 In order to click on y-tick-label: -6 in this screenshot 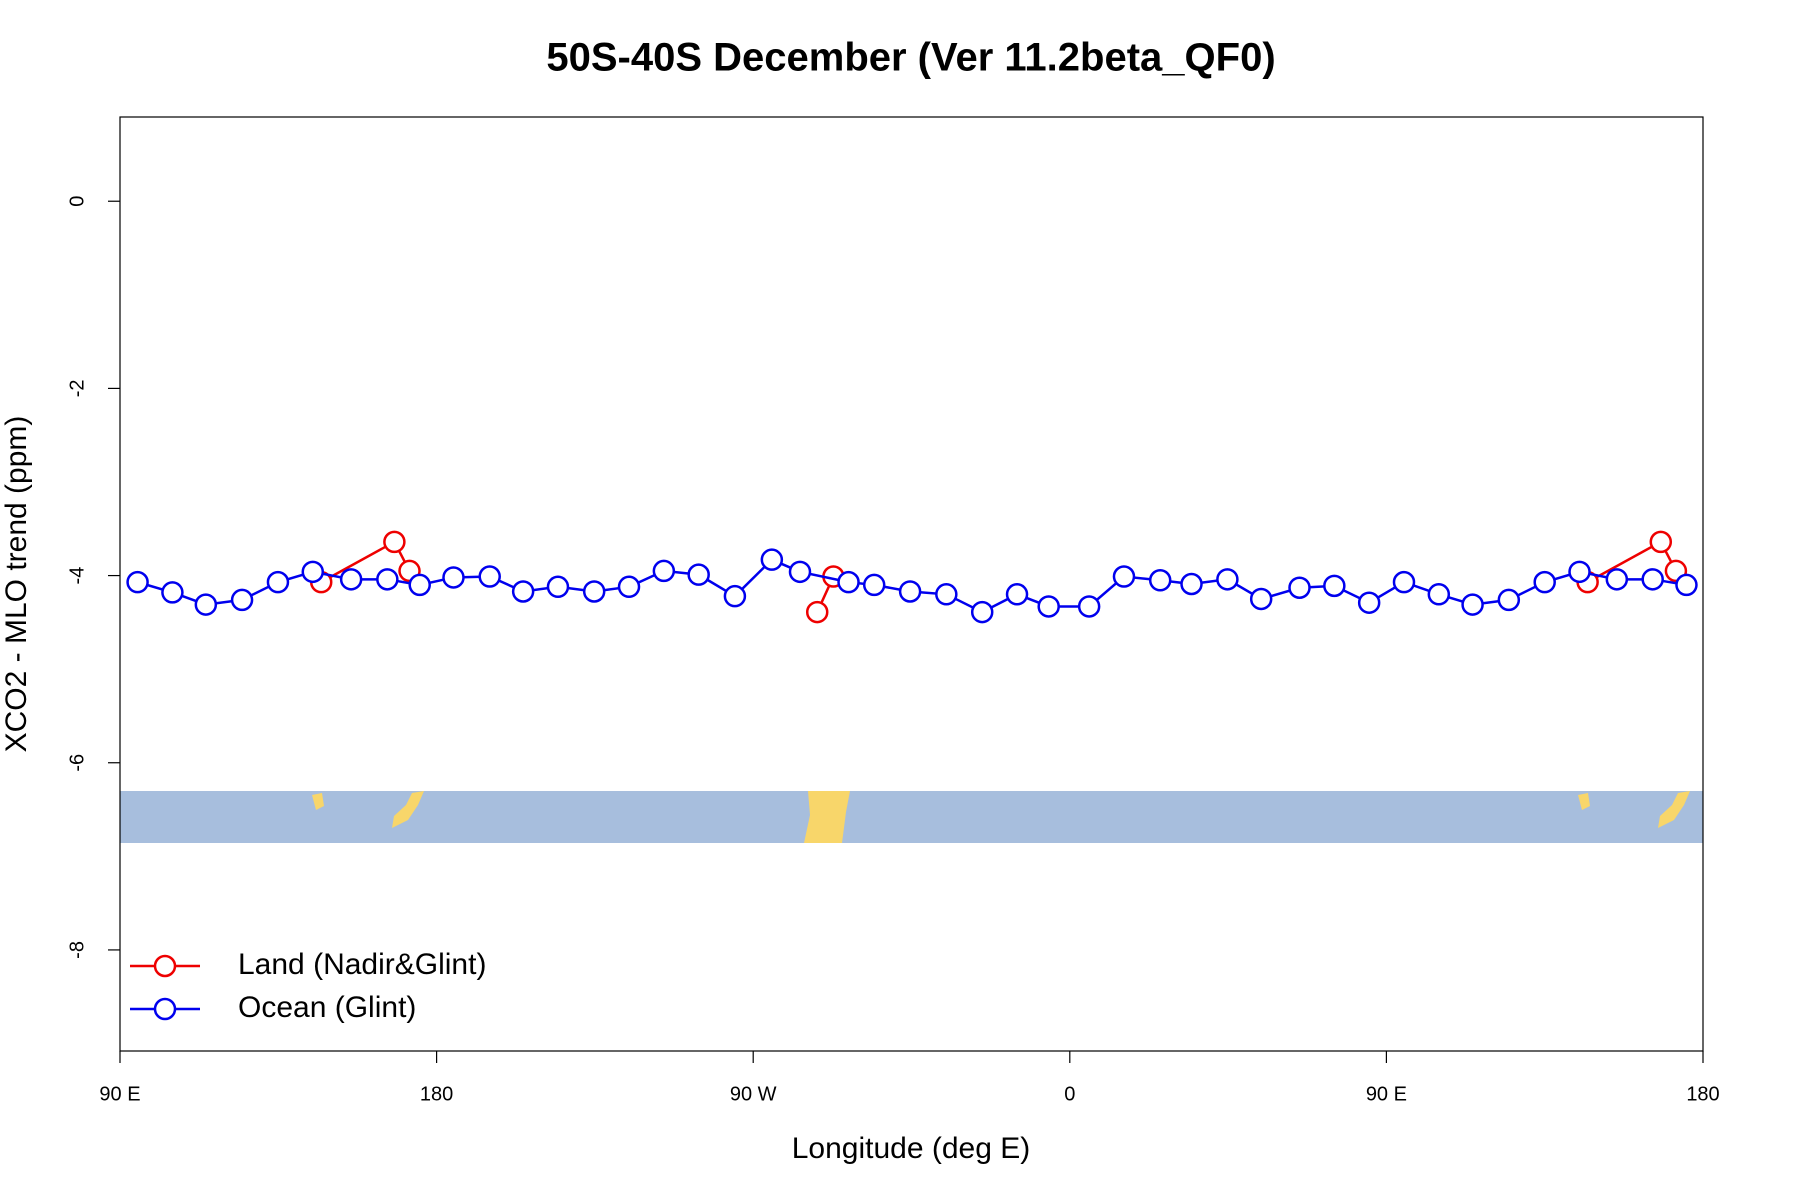, I will do `click(77, 763)`.